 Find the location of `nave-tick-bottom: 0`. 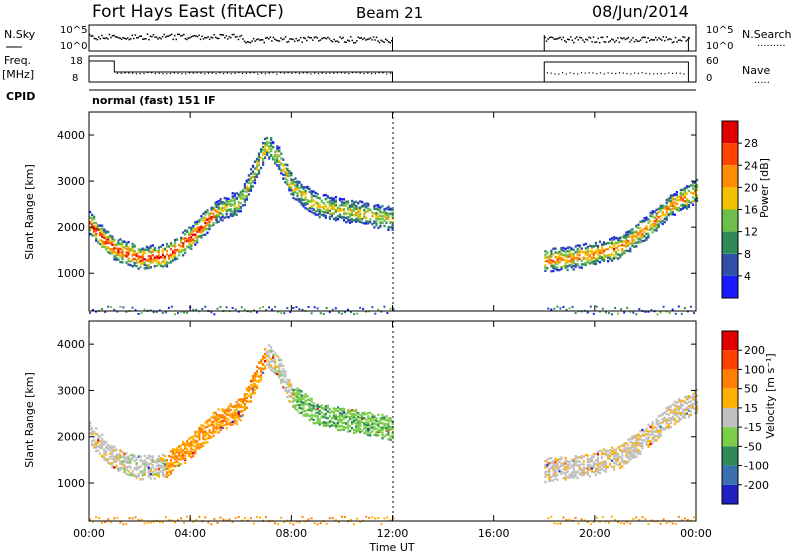

nave-tick-bottom: 0 is located at coordinates (709, 78).